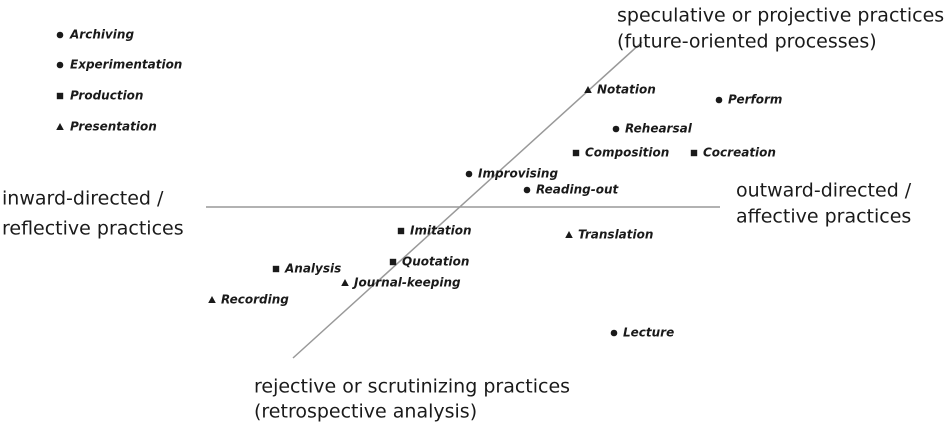 This screenshot has height=429, width=945. Describe the element at coordinates (93, 229) in the screenshot. I see `axis-label: reflective practices` at that location.